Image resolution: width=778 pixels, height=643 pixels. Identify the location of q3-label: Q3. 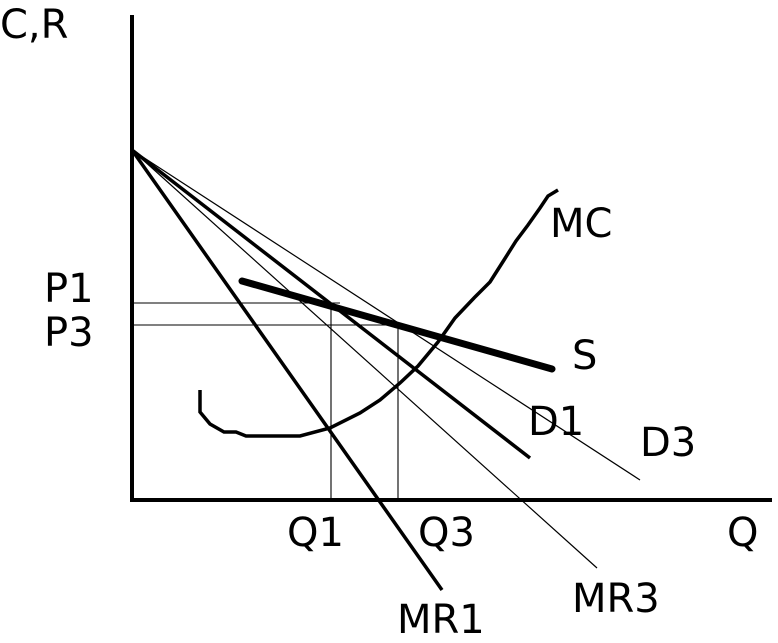
(446, 533).